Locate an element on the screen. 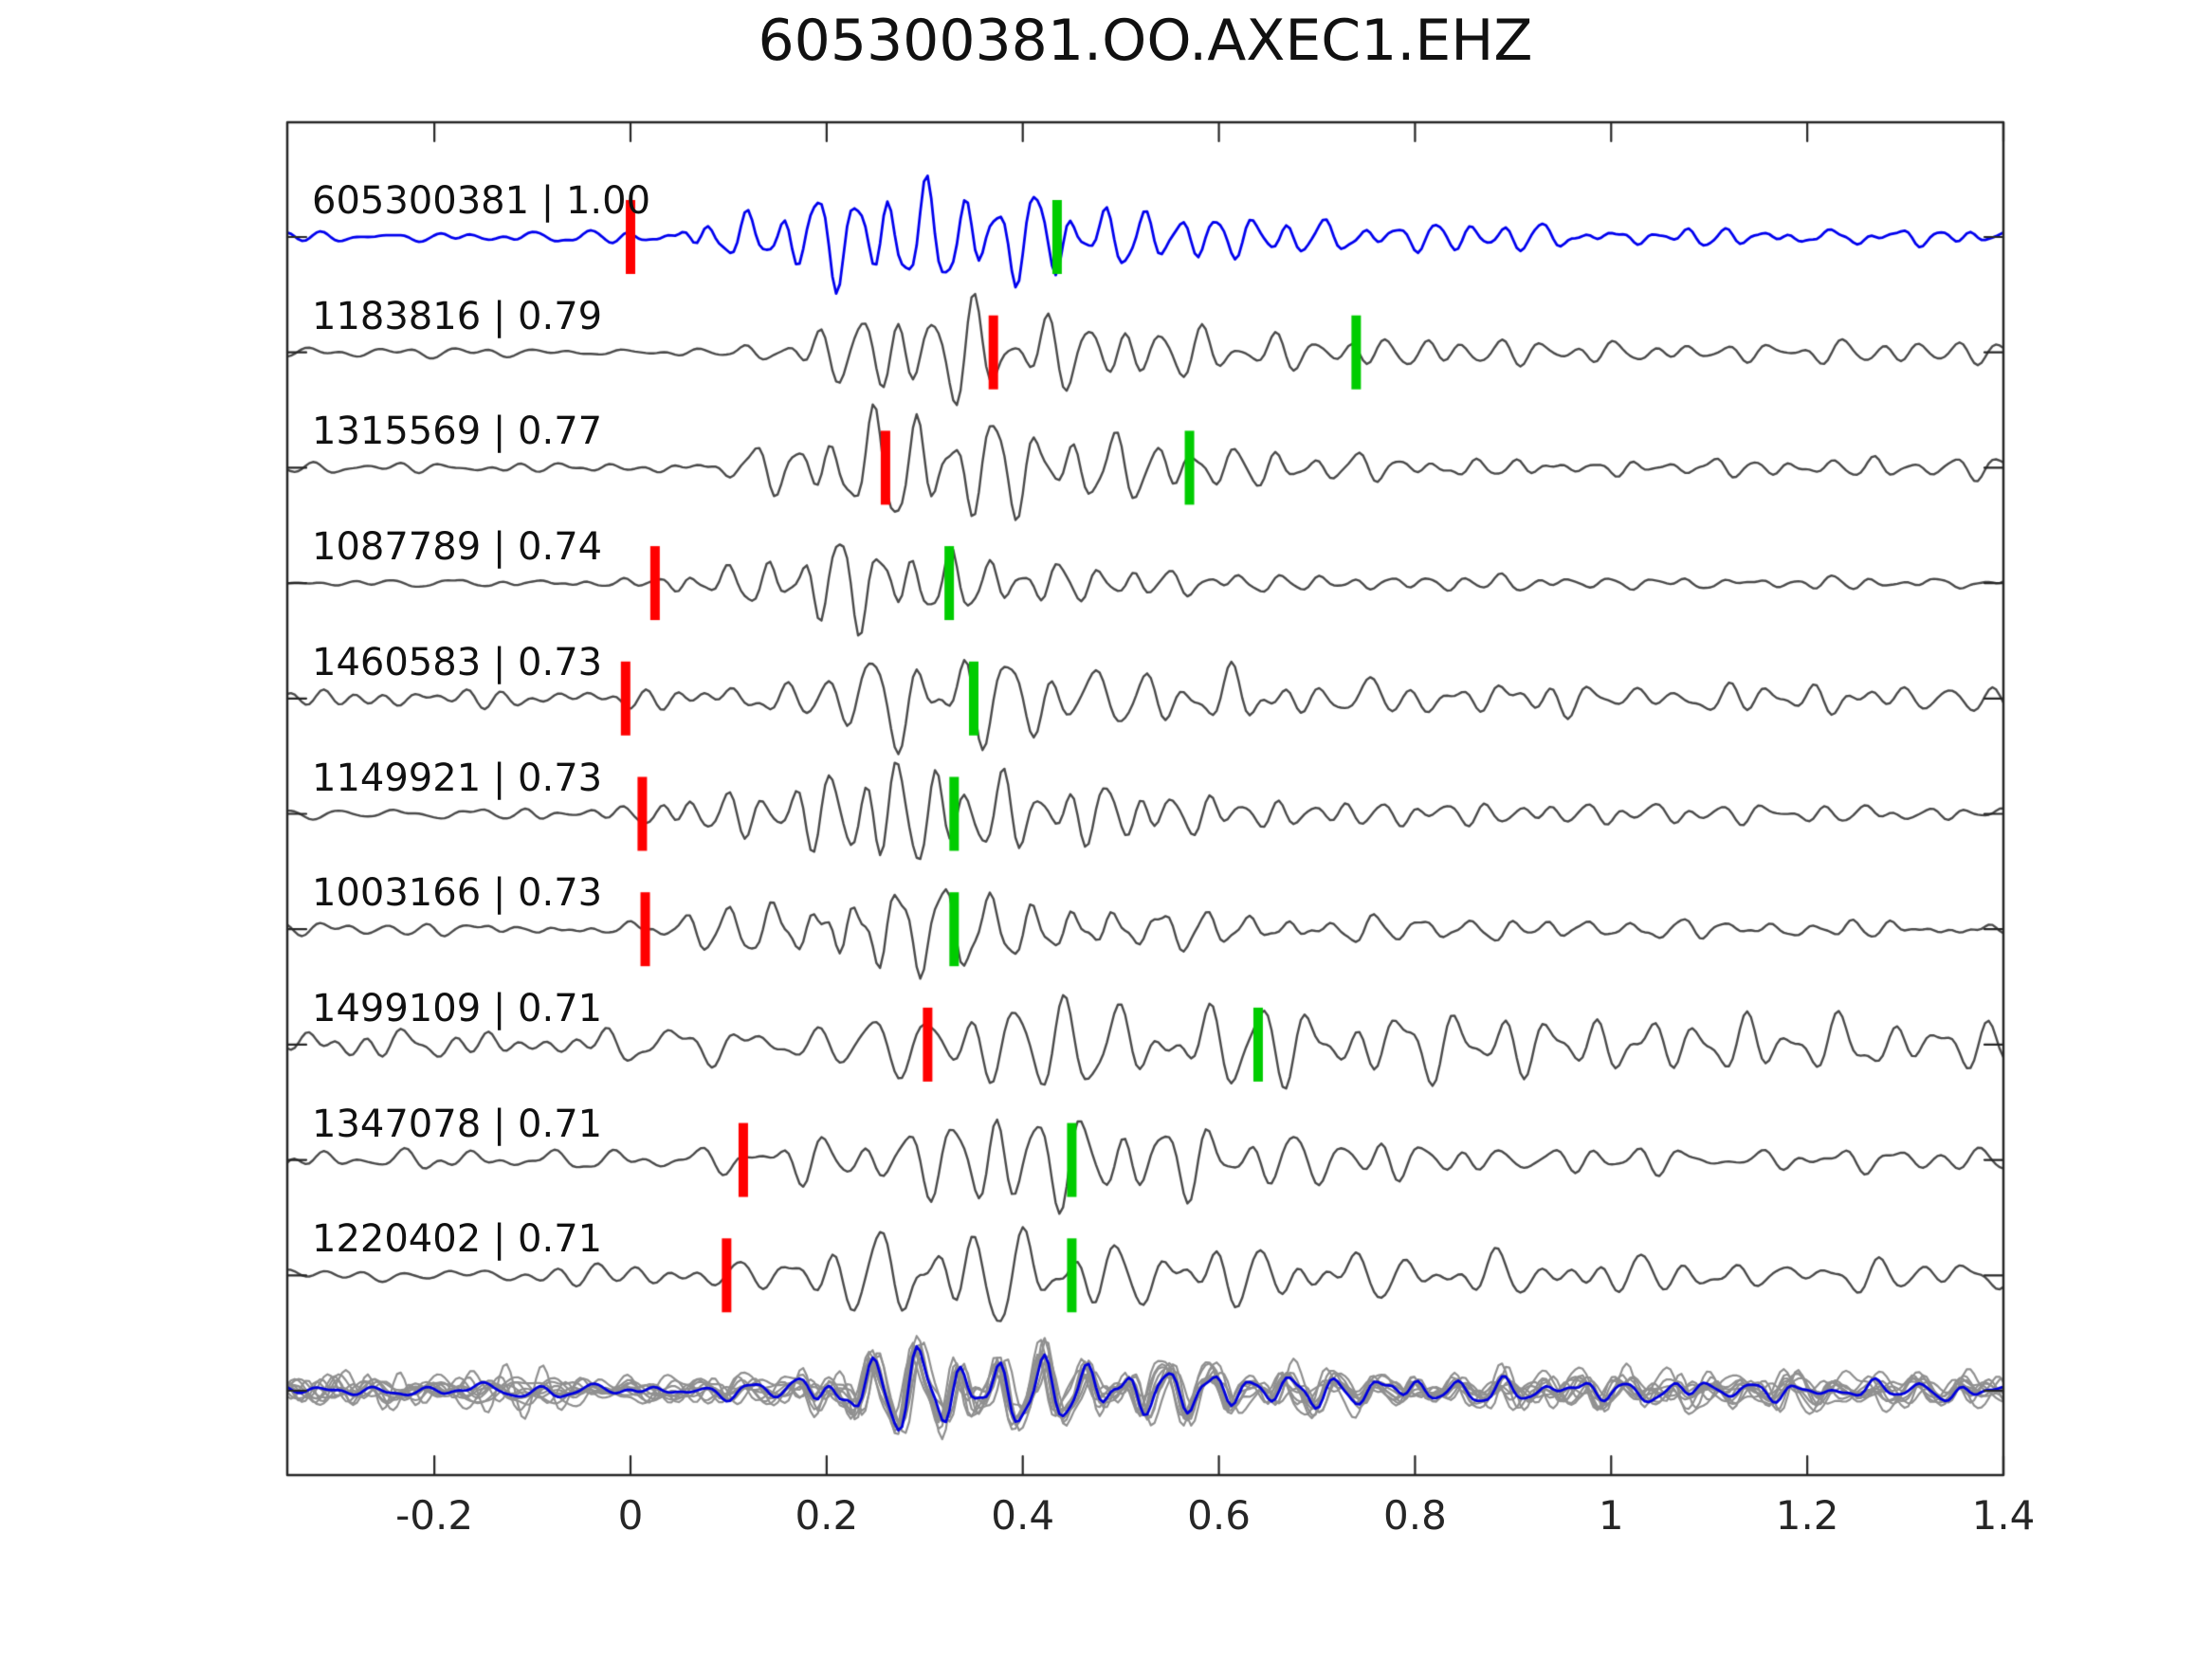 The height and width of the screenshot is (1659, 2212). trace-label: 1183816 | 0.79 is located at coordinates (457, 316).